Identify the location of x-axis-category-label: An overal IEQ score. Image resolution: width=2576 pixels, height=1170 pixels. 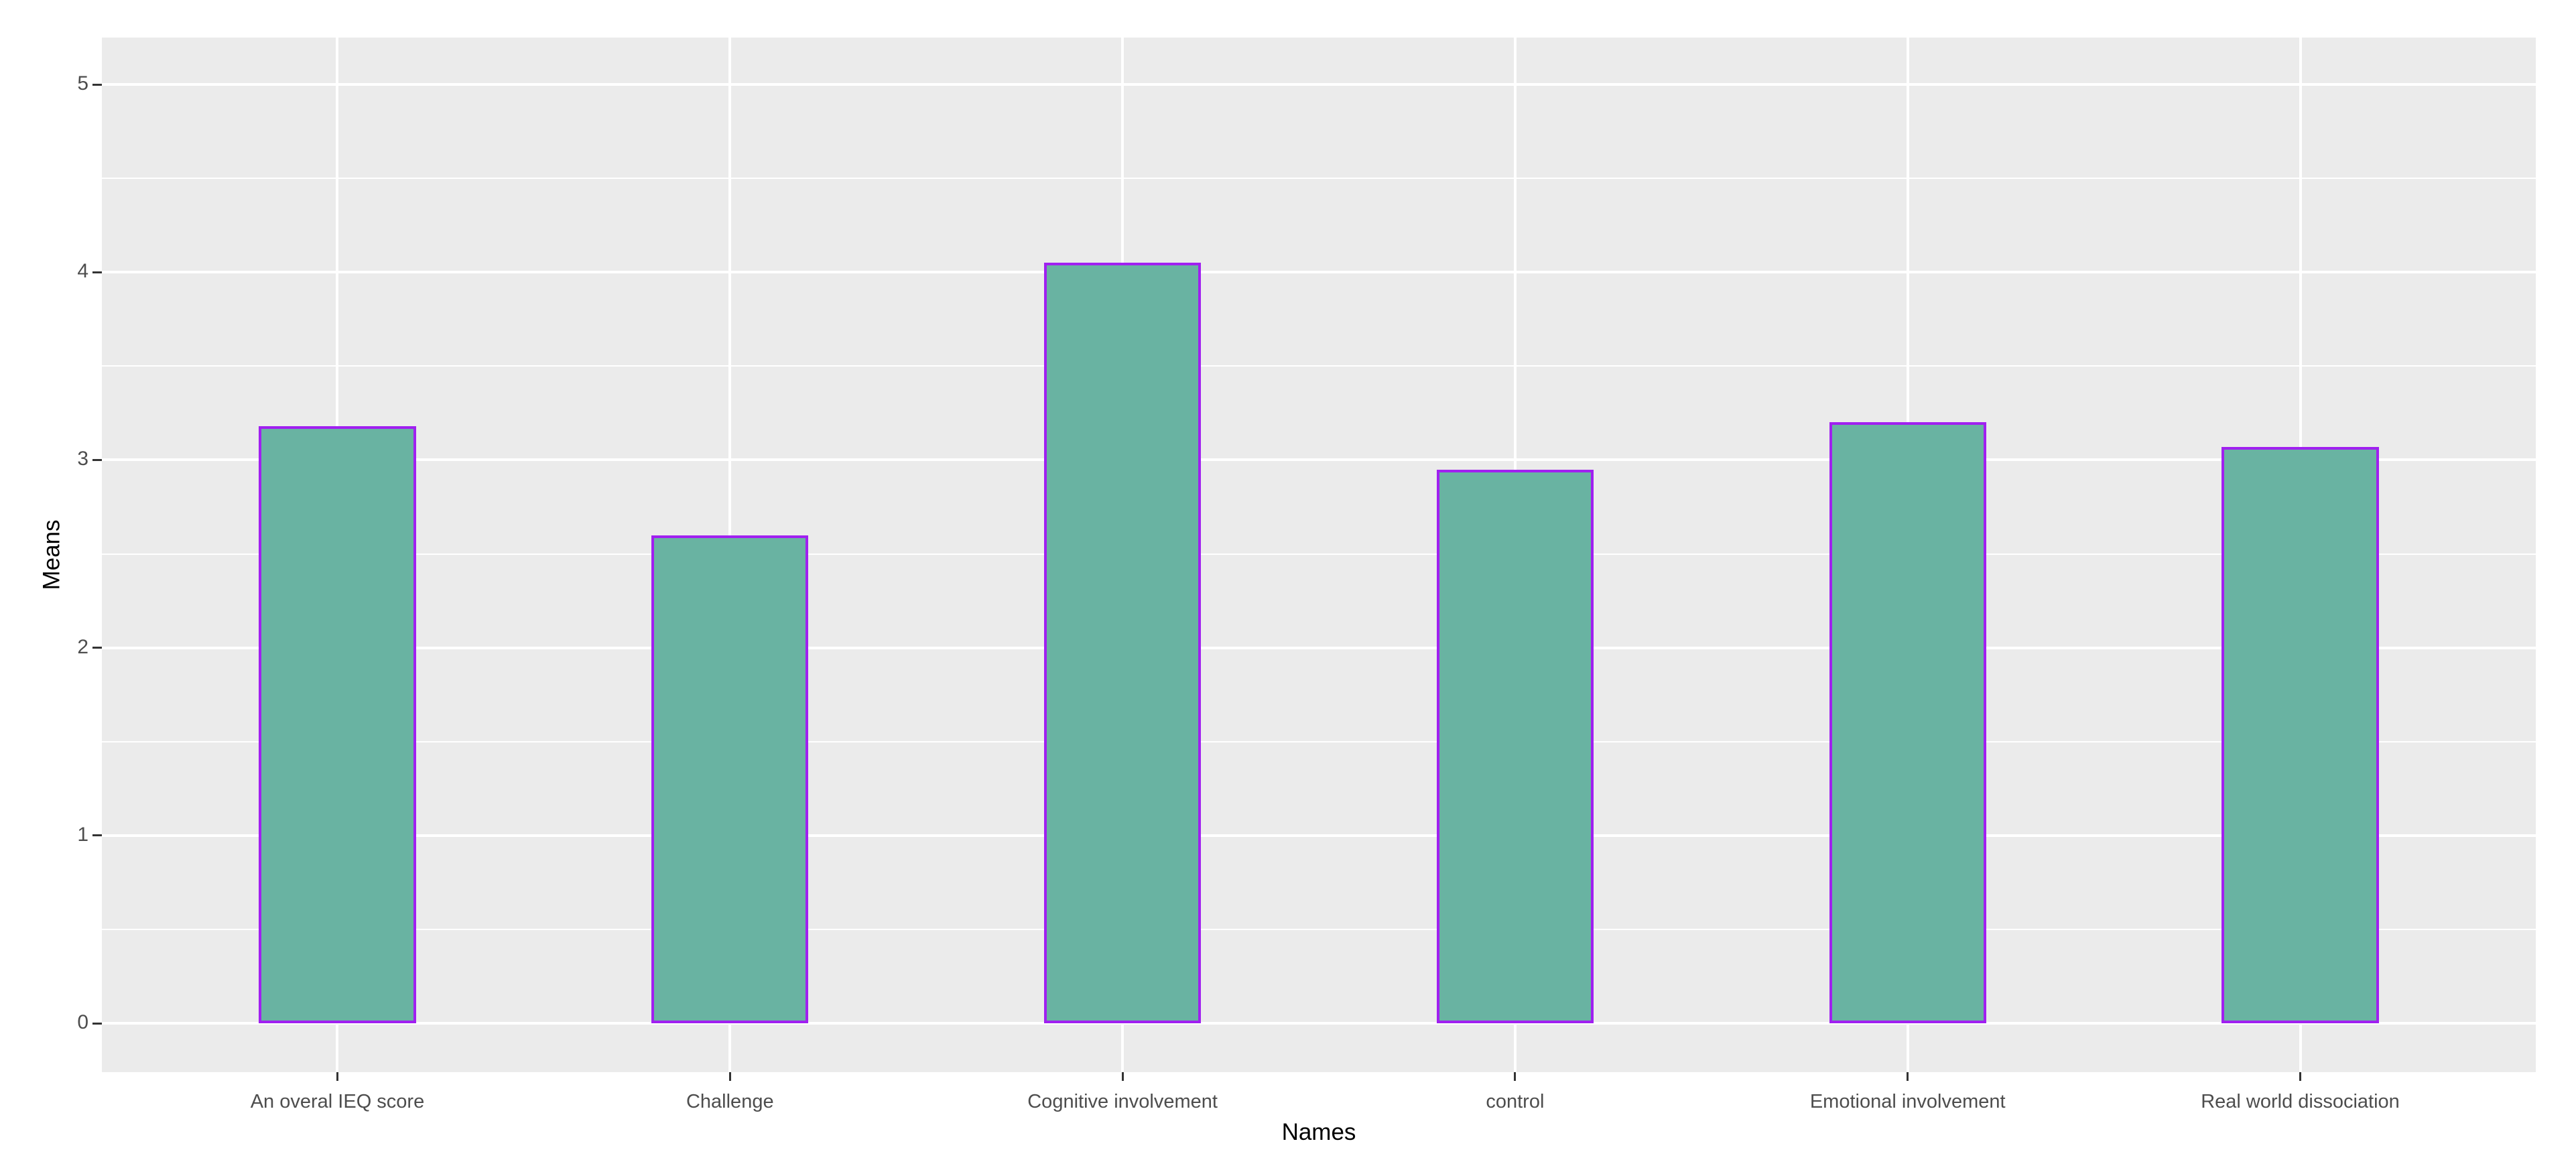
(337, 1101).